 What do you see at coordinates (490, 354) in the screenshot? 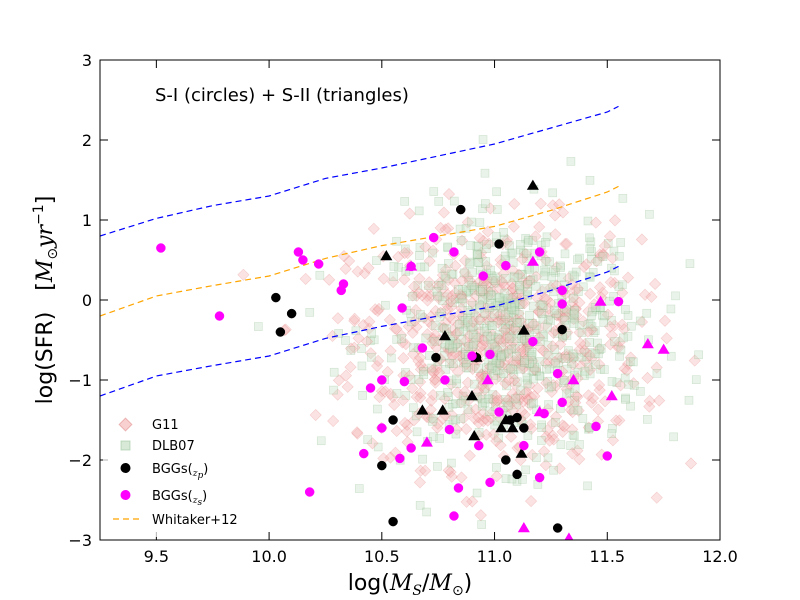
I see `bggs-zs-s-i-point` at bounding box center [490, 354].